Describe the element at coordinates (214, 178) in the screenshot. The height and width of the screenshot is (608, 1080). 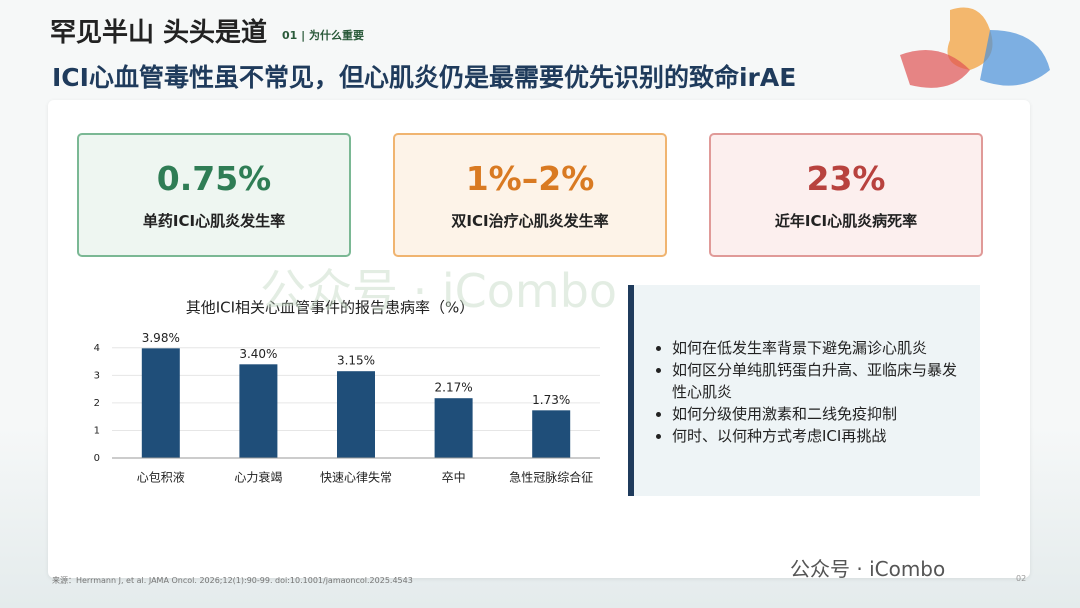
I see `stat-value: 0.75%` at that location.